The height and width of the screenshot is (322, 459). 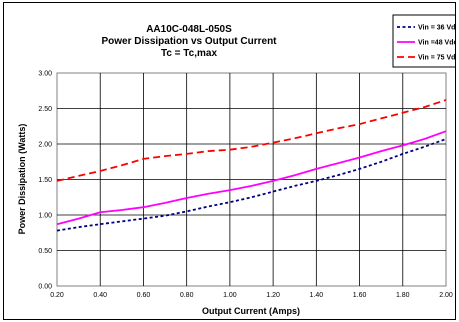 I want to click on x-tick-label: 1.00, so click(x=230, y=295).